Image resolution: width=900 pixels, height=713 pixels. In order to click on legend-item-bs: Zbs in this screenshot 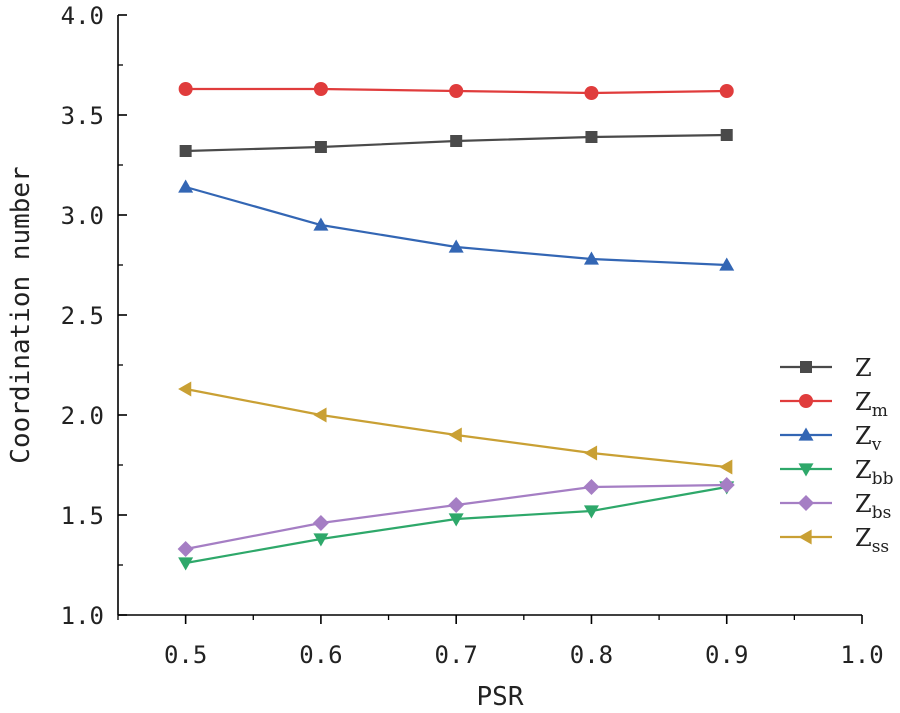, I will do `click(835, 506)`.